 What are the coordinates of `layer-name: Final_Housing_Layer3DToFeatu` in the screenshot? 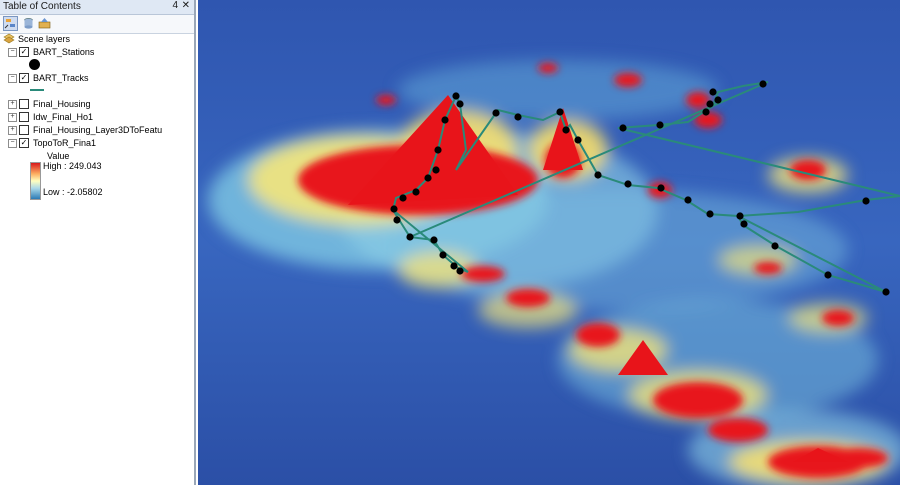 It's located at (98, 130).